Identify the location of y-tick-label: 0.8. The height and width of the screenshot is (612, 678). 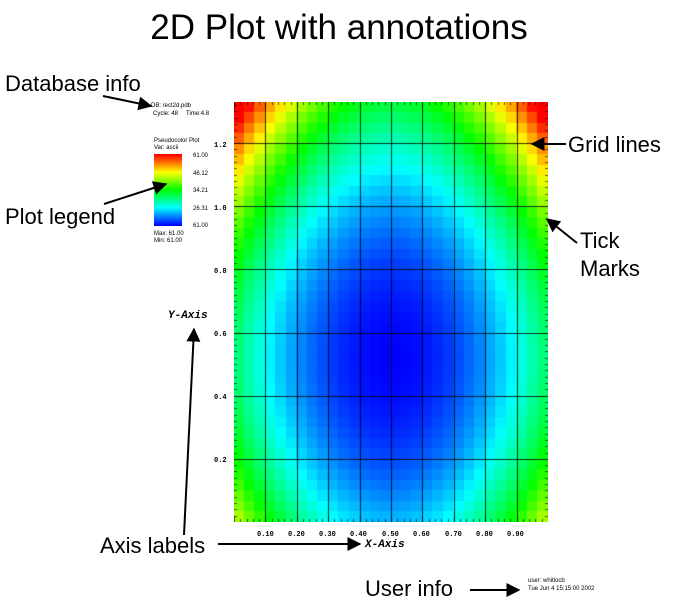
(220, 272).